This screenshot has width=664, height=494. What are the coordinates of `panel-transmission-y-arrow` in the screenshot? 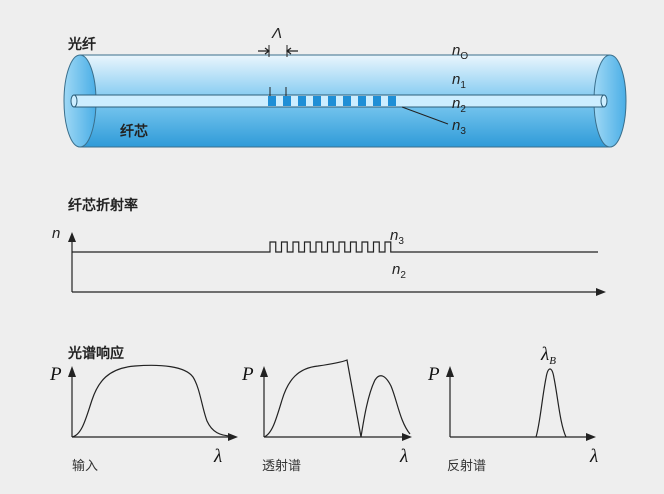 It's located at (264, 371).